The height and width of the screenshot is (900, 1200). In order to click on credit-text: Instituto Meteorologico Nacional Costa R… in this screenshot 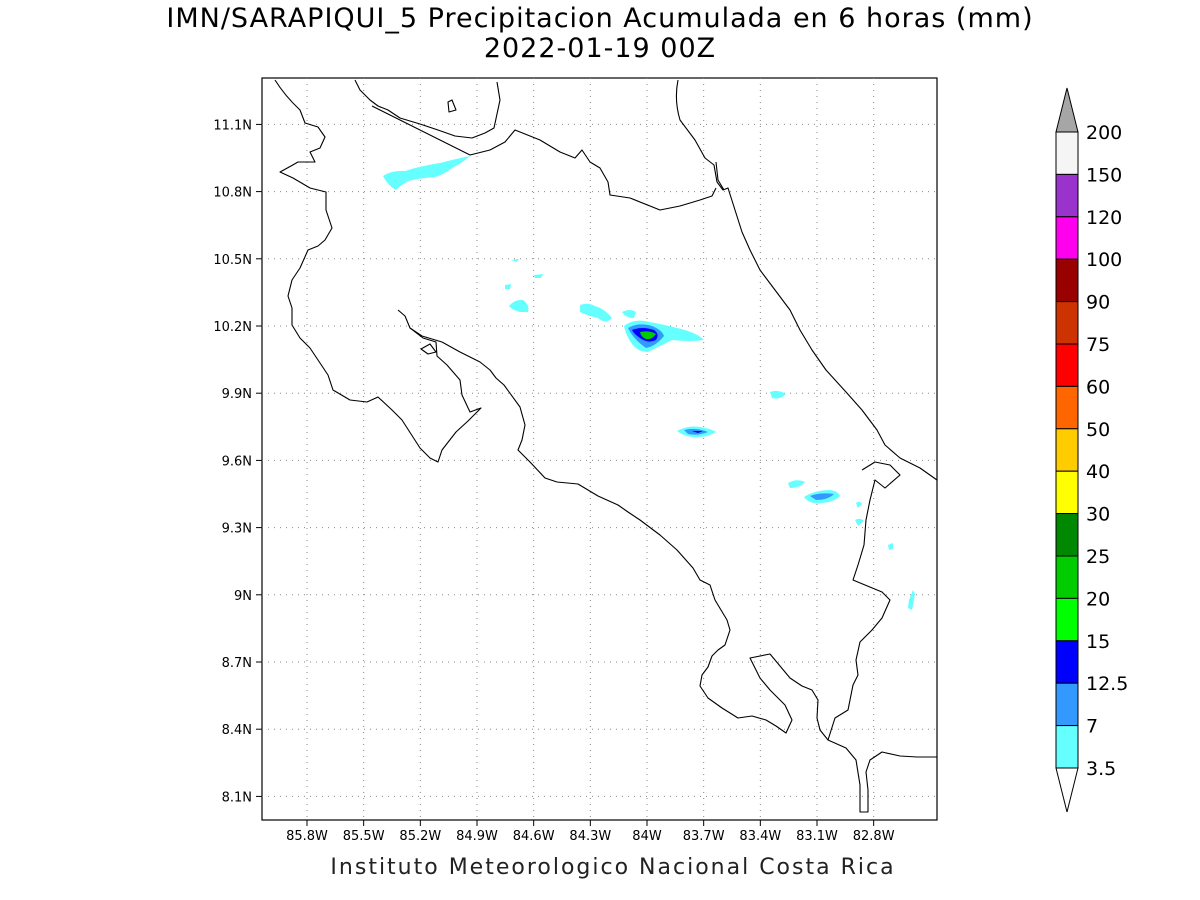, I will do `click(613, 867)`.